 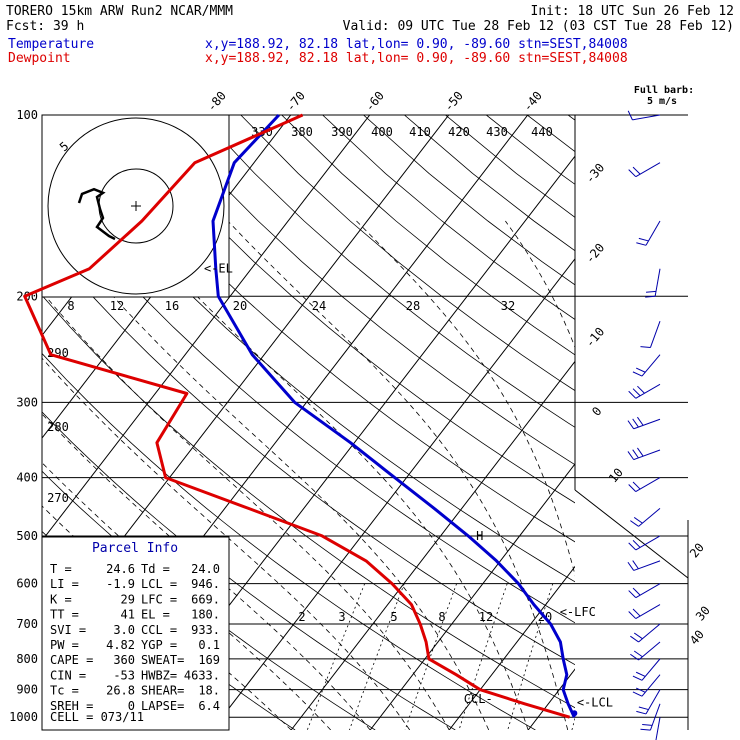 I want to click on temperature-legend: Temperature, so click(x=51, y=44).